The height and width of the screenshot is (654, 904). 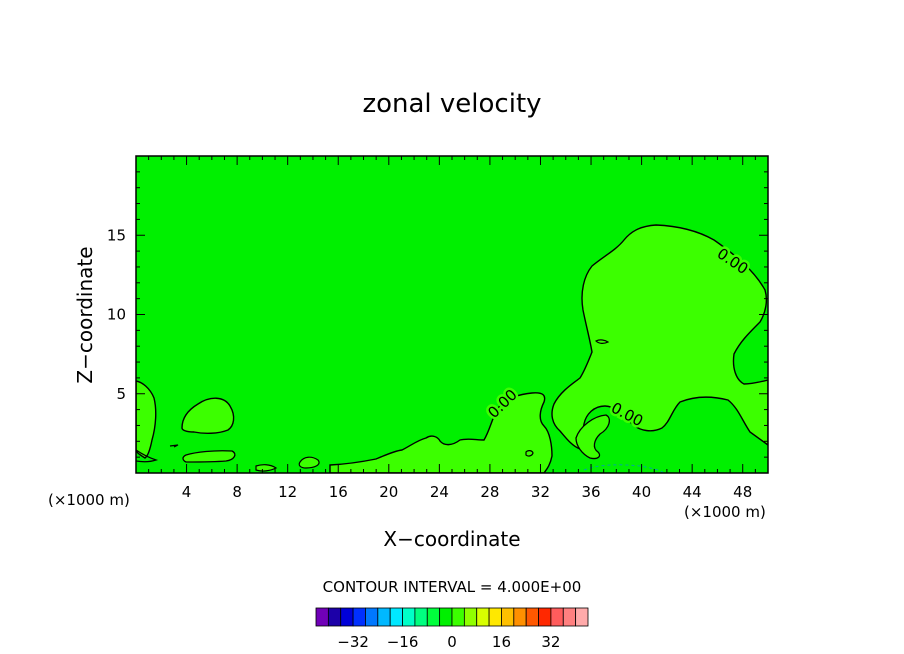 I want to click on contour-interval-text: CONTOUR INTERVAL = 4.000E+00, so click(x=452, y=587).